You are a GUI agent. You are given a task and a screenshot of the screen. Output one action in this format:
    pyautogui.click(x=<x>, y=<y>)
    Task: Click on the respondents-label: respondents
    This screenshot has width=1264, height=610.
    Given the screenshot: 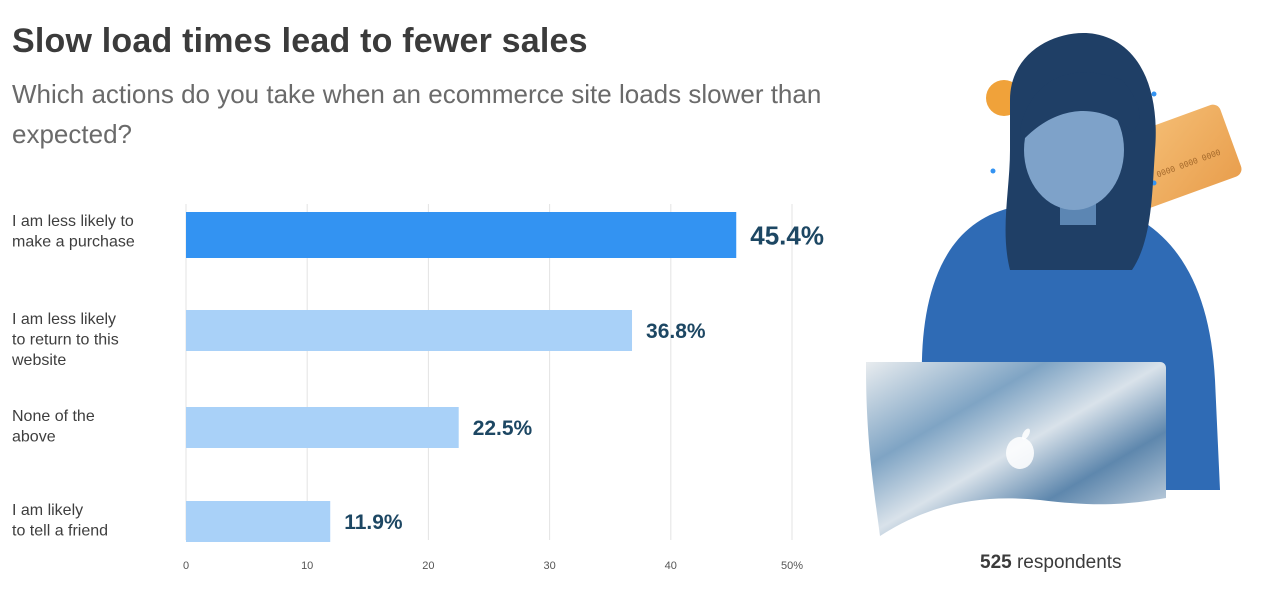 What is the action you would take?
    pyautogui.click(x=1069, y=562)
    